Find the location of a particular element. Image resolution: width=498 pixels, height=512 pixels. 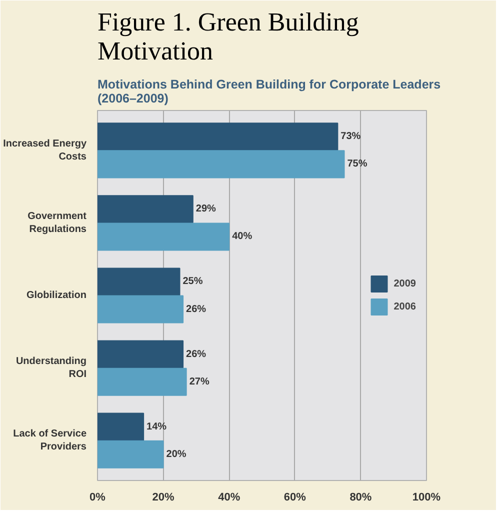

x-tick-label: 40% is located at coordinates (229, 498).